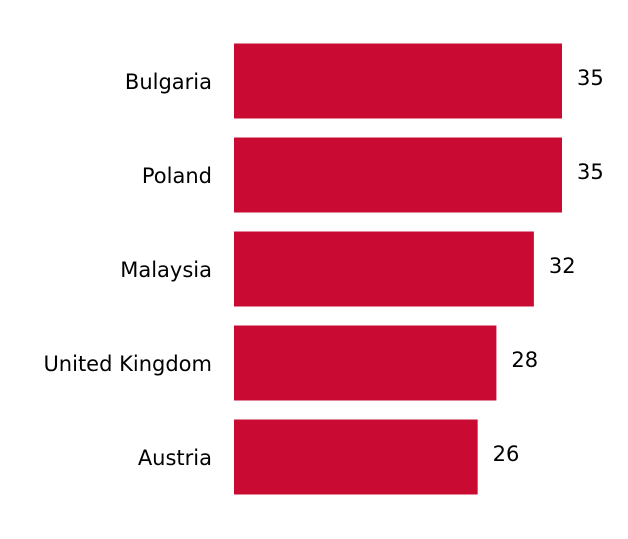 This screenshot has width=628, height=539. Describe the element at coordinates (562, 266) in the screenshot. I see `value-label: 32` at that location.